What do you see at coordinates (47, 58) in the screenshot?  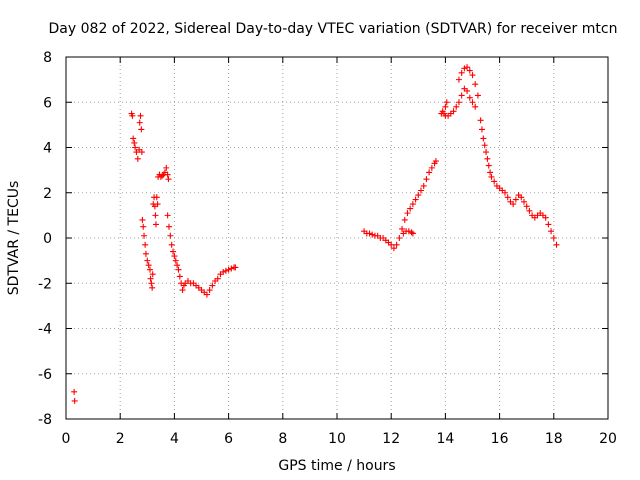 I see `y-tick-label: 8` at bounding box center [47, 58].